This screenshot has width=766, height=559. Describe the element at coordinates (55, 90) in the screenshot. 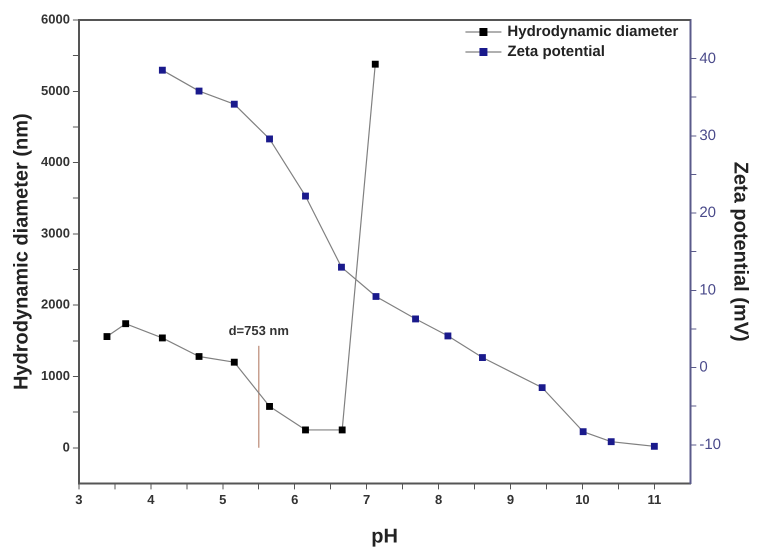

I see `y-tick-label: 5000` at that location.